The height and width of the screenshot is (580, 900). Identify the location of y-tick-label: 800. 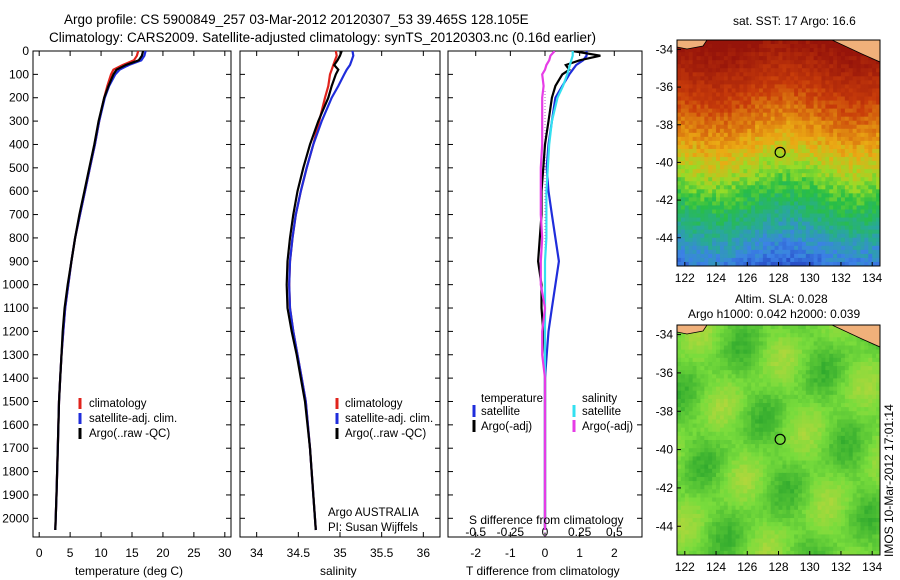
(19, 238).